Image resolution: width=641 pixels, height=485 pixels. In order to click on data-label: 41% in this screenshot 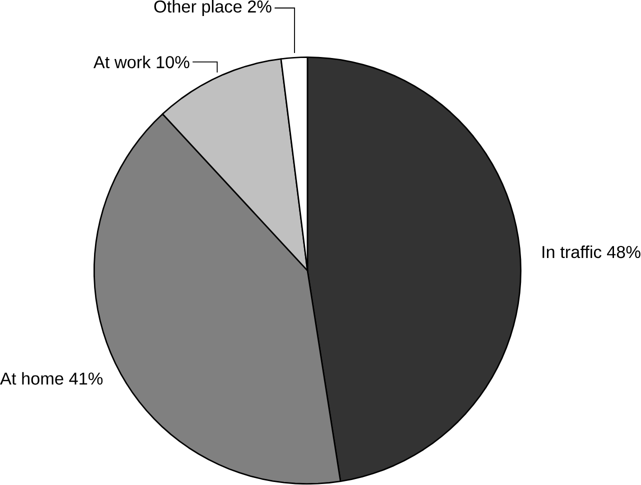, I will do `click(86, 378)`.